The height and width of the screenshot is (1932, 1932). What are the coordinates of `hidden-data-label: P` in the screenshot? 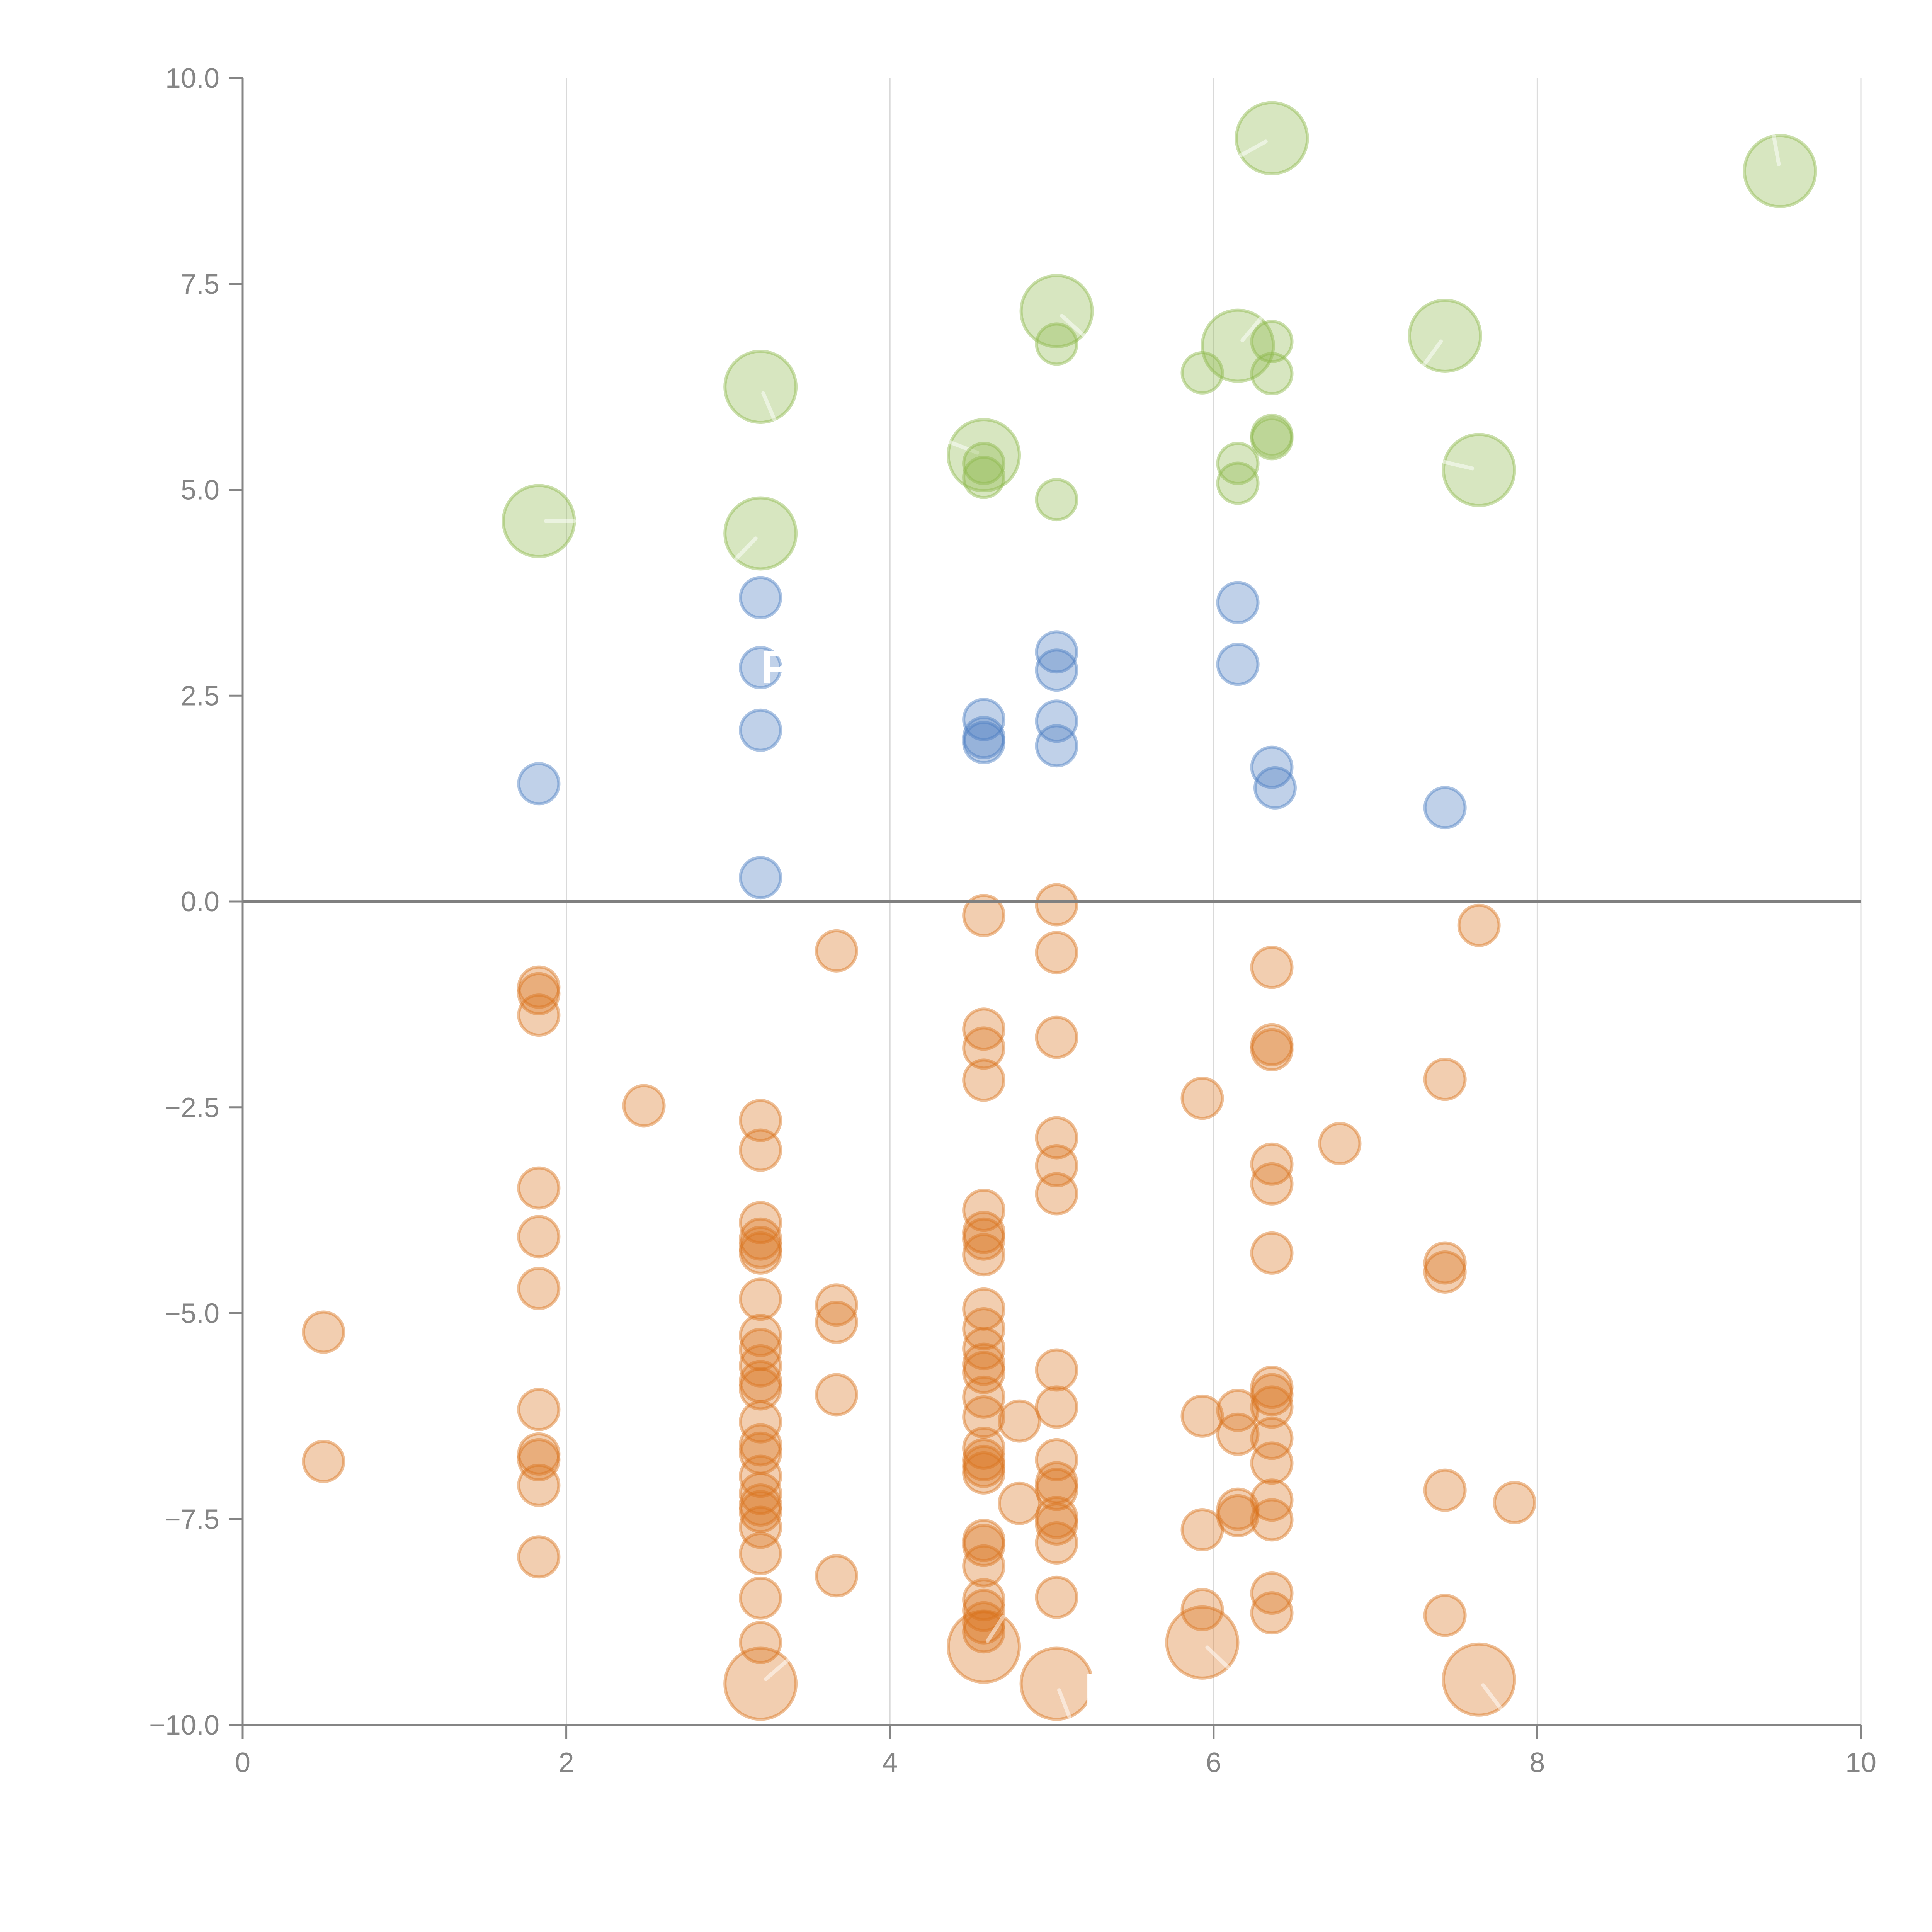 It's located at (776, 667).